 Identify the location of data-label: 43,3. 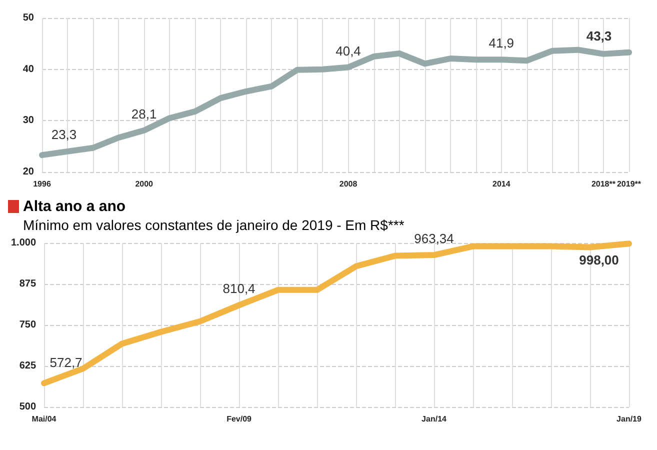
(599, 36).